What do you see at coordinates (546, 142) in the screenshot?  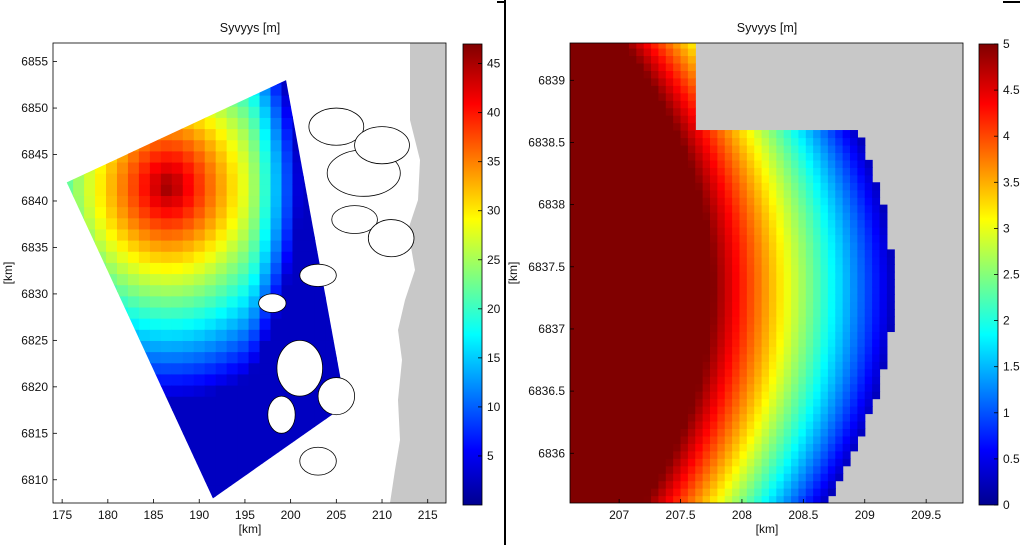 I see `y-tick-label: 6838.5` at bounding box center [546, 142].